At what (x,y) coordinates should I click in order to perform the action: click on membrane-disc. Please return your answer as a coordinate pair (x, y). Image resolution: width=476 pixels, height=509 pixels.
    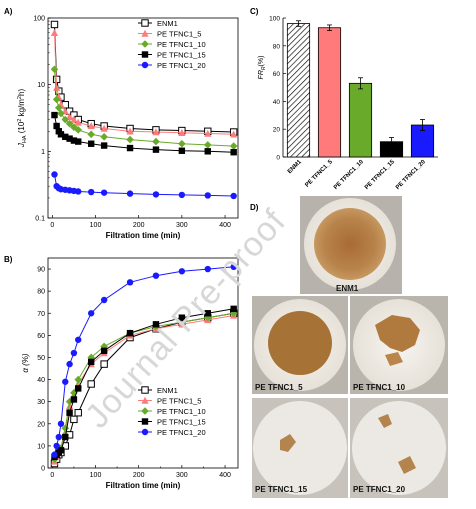
    Looking at the image, I should click on (399, 448).